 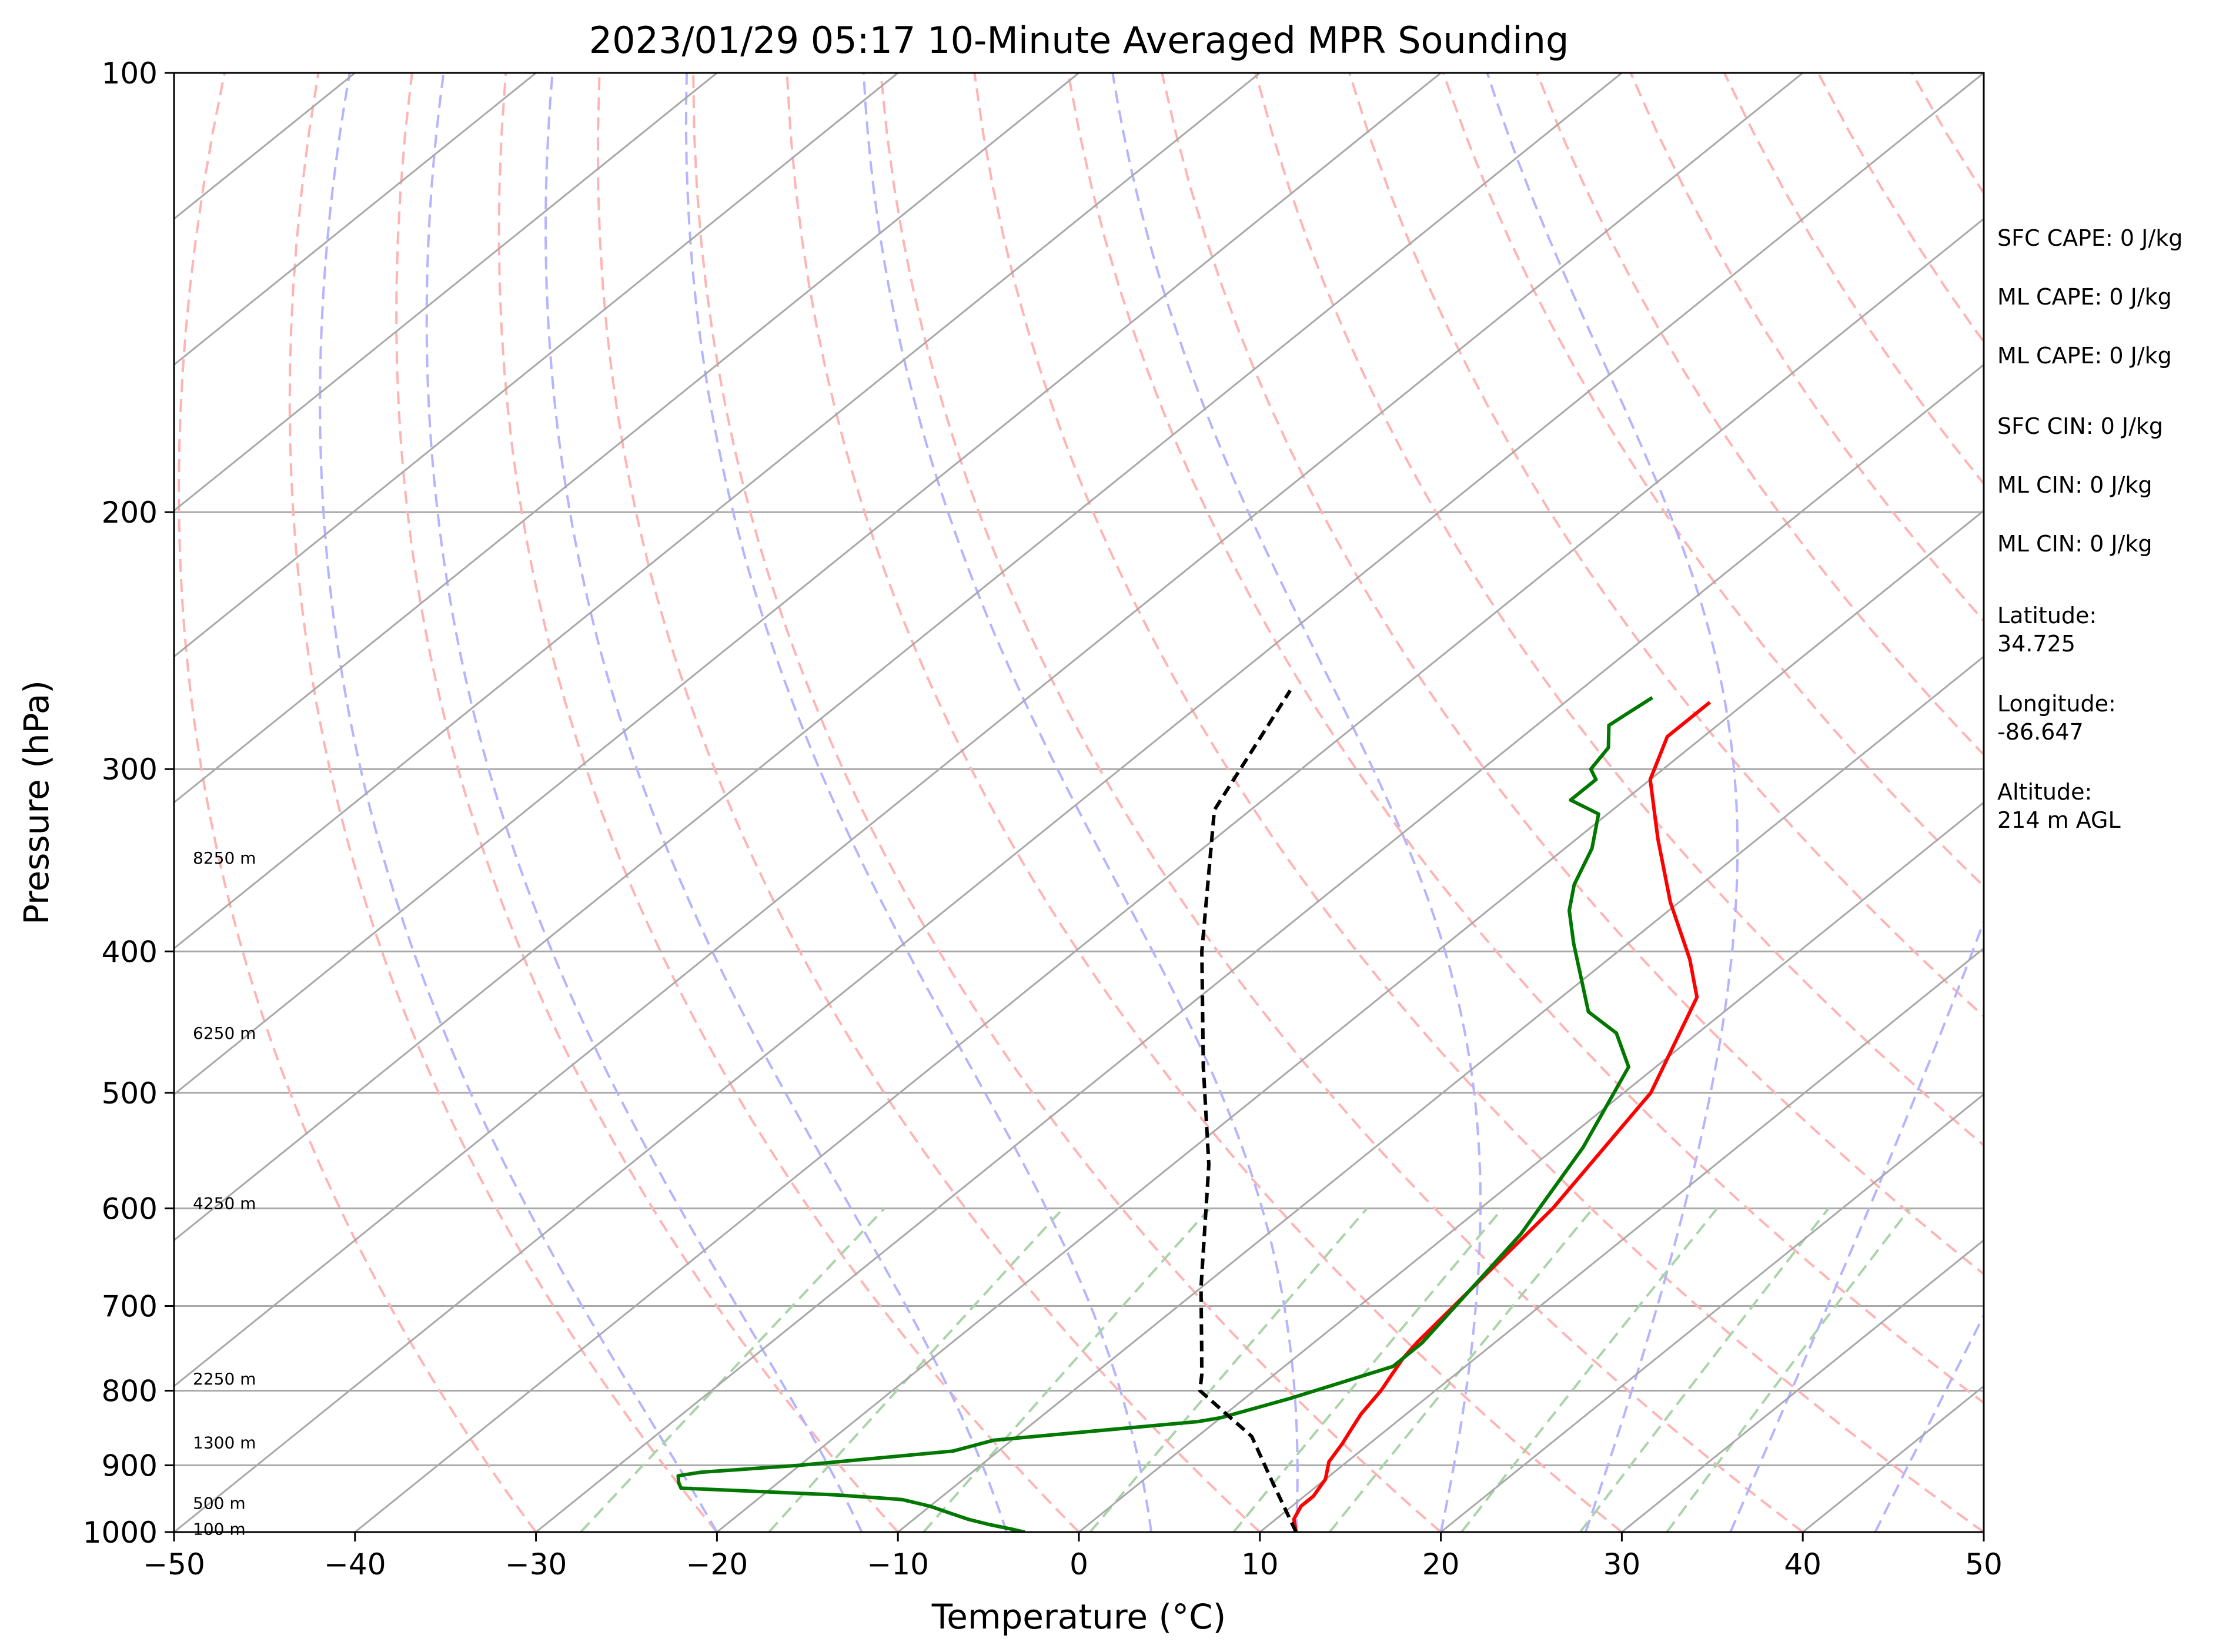 What do you see at coordinates (130, 74) in the screenshot?
I see `y-tick-label: 100` at bounding box center [130, 74].